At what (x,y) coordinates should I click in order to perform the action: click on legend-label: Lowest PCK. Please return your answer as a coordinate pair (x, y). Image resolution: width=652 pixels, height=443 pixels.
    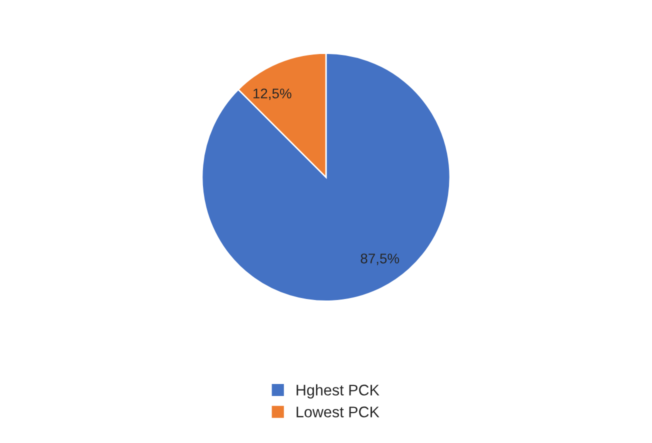
    Looking at the image, I should click on (338, 412).